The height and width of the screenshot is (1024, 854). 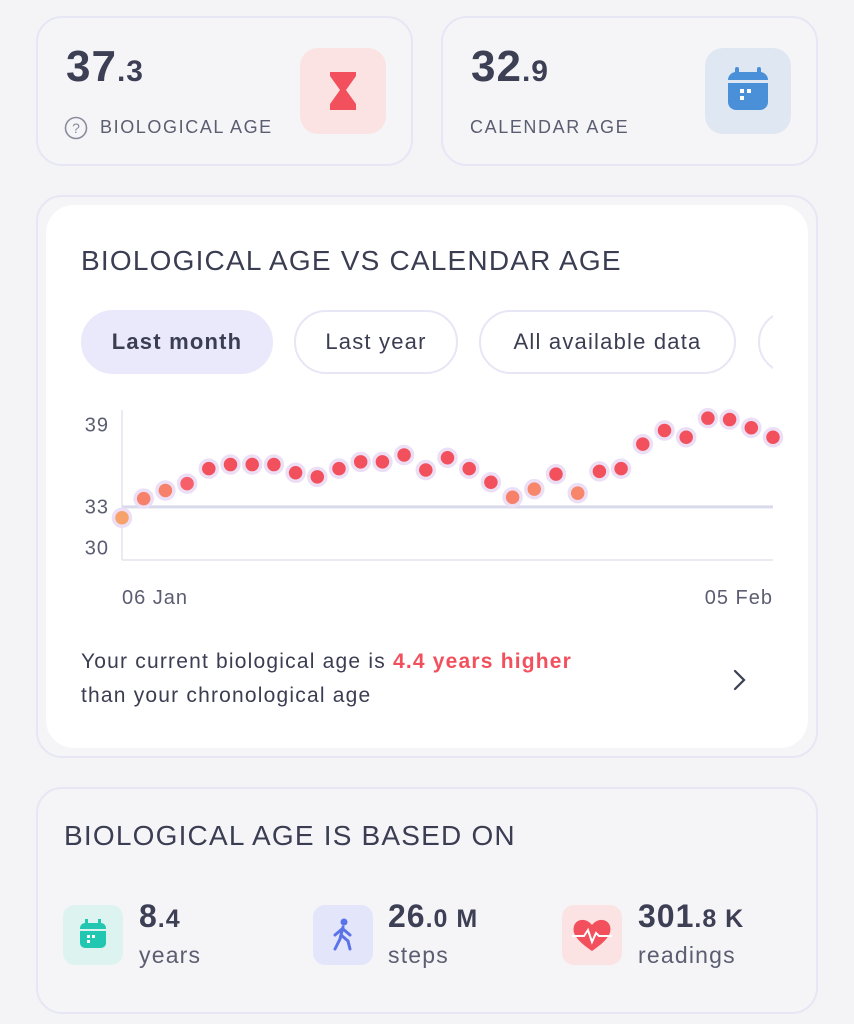 What do you see at coordinates (290, 835) in the screenshot?
I see `section-title: BIOLOGICAL AGE IS BASED ON` at bounding box center [290, 835].